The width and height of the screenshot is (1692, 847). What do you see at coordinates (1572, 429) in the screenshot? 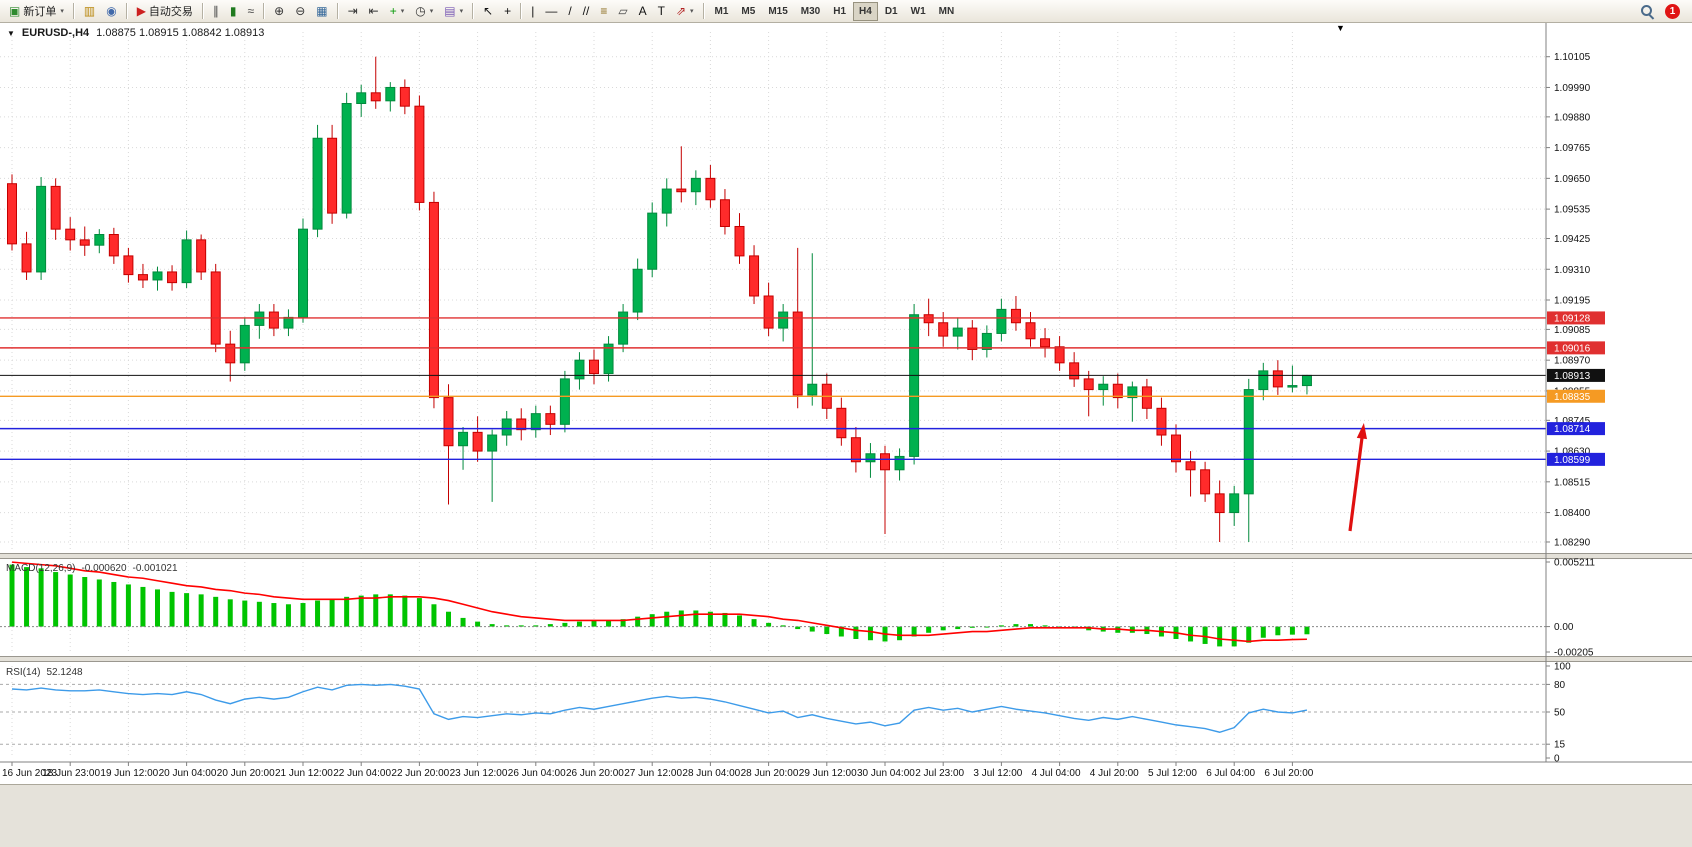
I see `svg-text: 1.08714` at bounding box center [1572, 429].